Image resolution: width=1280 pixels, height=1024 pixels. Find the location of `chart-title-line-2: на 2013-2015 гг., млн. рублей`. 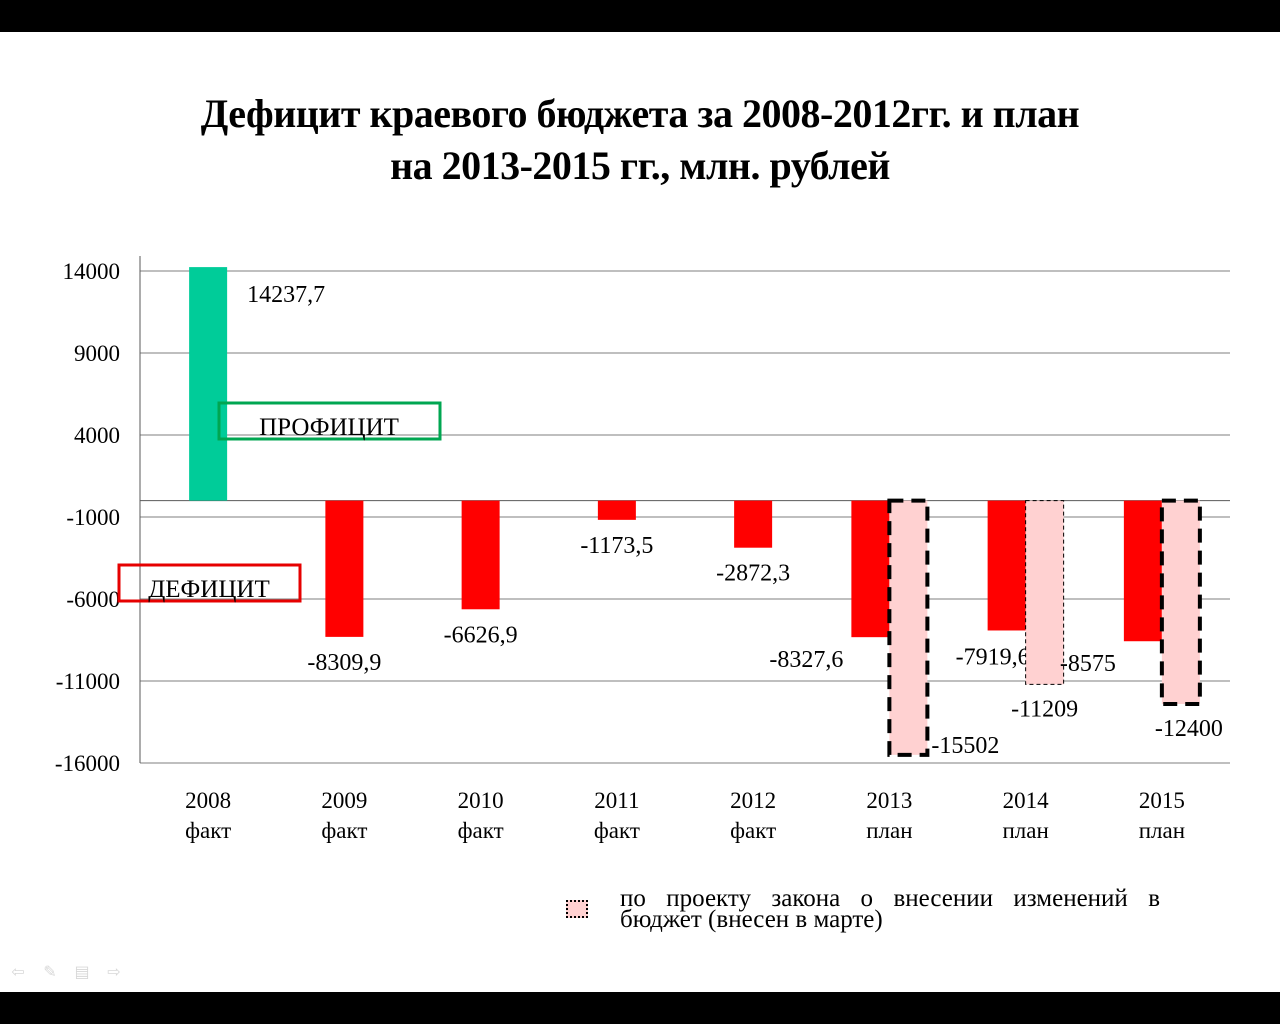

chart-title-line-2: на 2013-2015 гг., млн. рублей is located at coordinates (640, 165).